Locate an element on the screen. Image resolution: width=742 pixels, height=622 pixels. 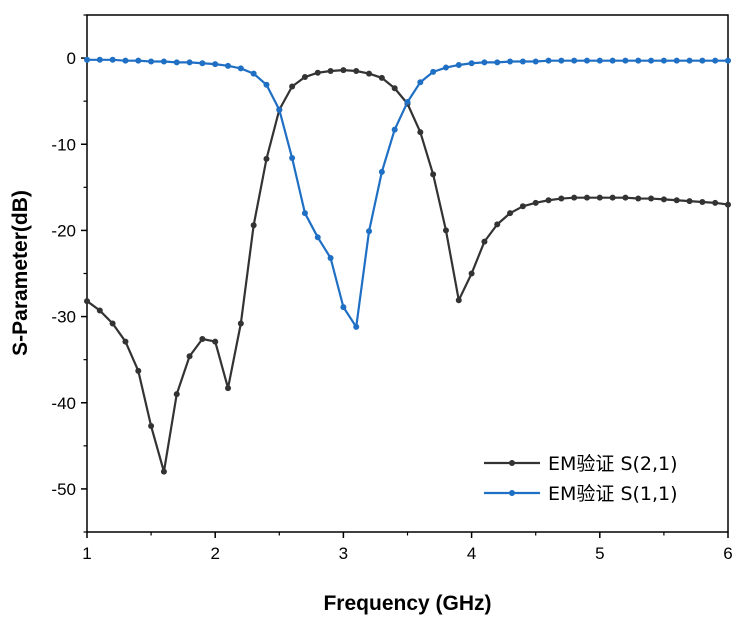
y-tick-label: -10 is located at coordinates (63, 144).